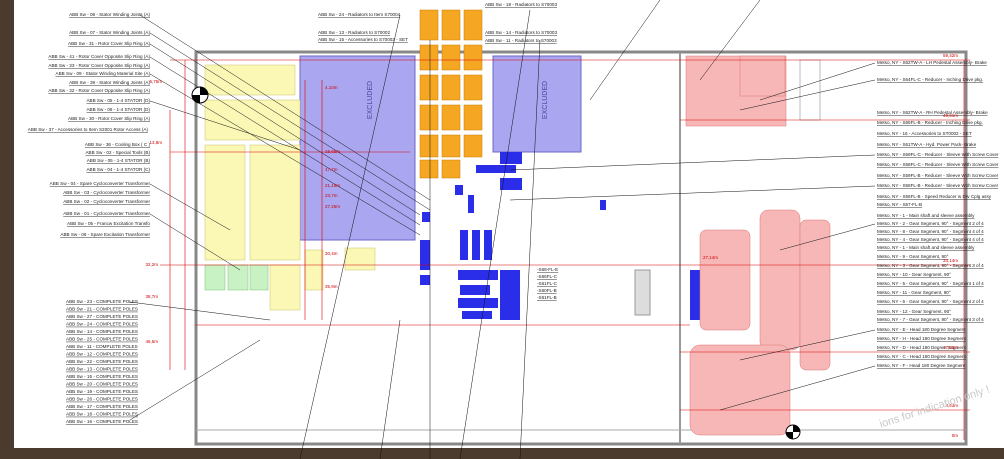 The height and width of the screenshot is (459, 1004). Describe the element at coordinates (331, 195) in the screenshot. I see `dimension: 23,7m` at that location.